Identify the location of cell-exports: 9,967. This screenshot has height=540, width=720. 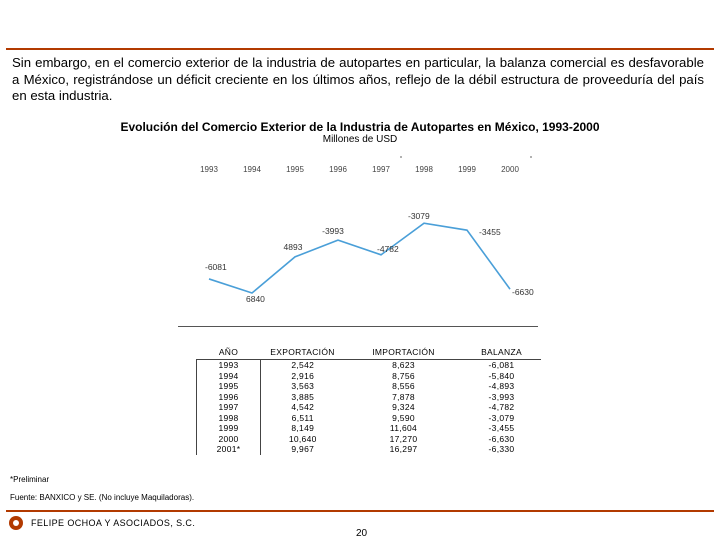
(303, 449).